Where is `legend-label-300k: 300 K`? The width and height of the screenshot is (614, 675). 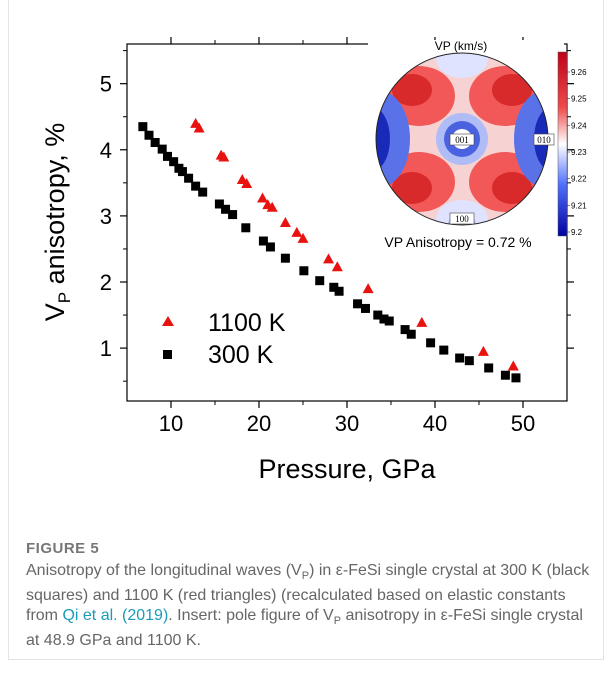 legend-label-300k: 300 K is located at coordinates (241, 355).